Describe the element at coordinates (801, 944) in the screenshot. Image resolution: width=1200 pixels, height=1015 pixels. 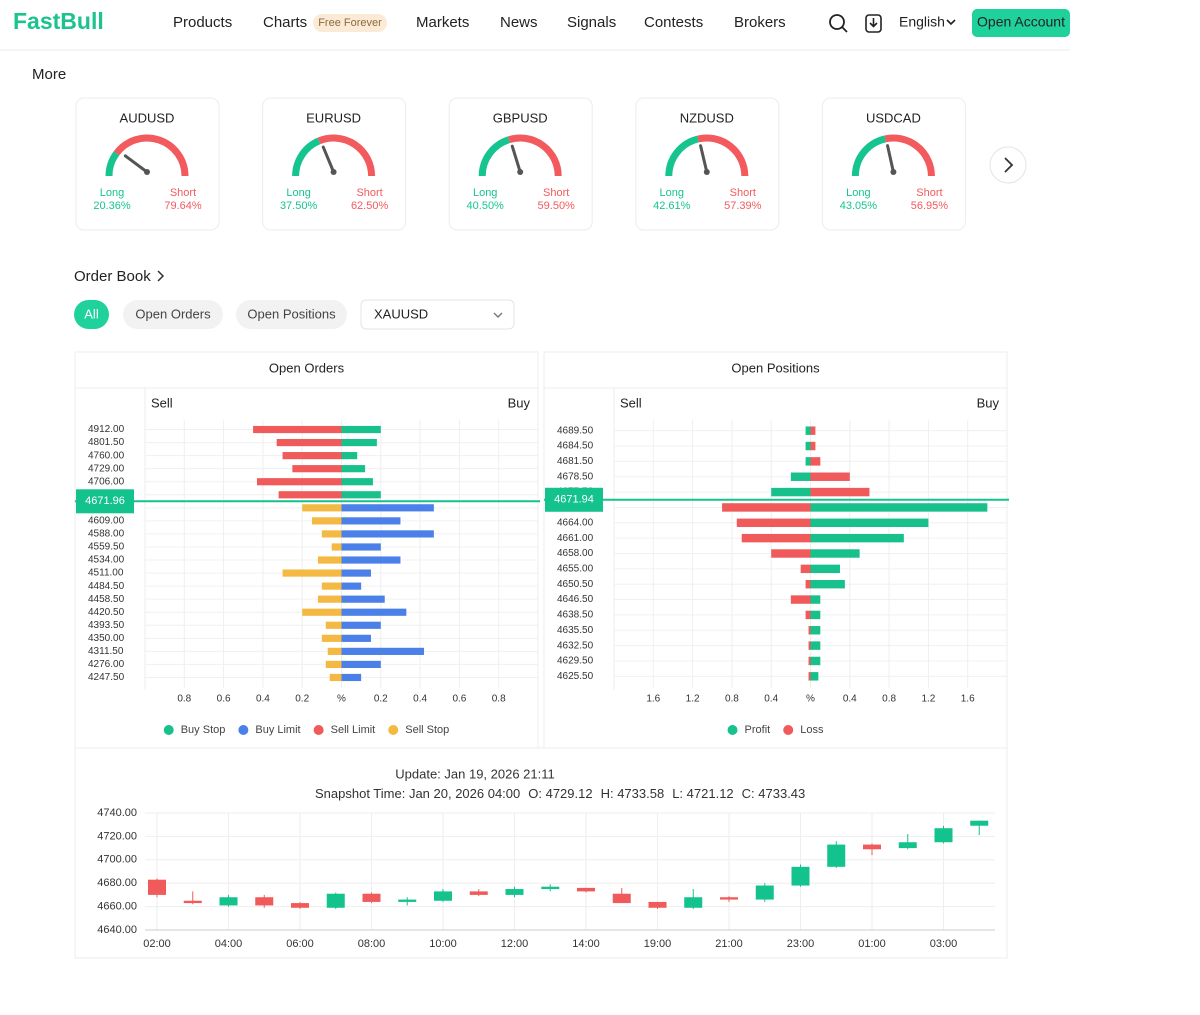
I see `x-tick-label: 23:00` at that location.